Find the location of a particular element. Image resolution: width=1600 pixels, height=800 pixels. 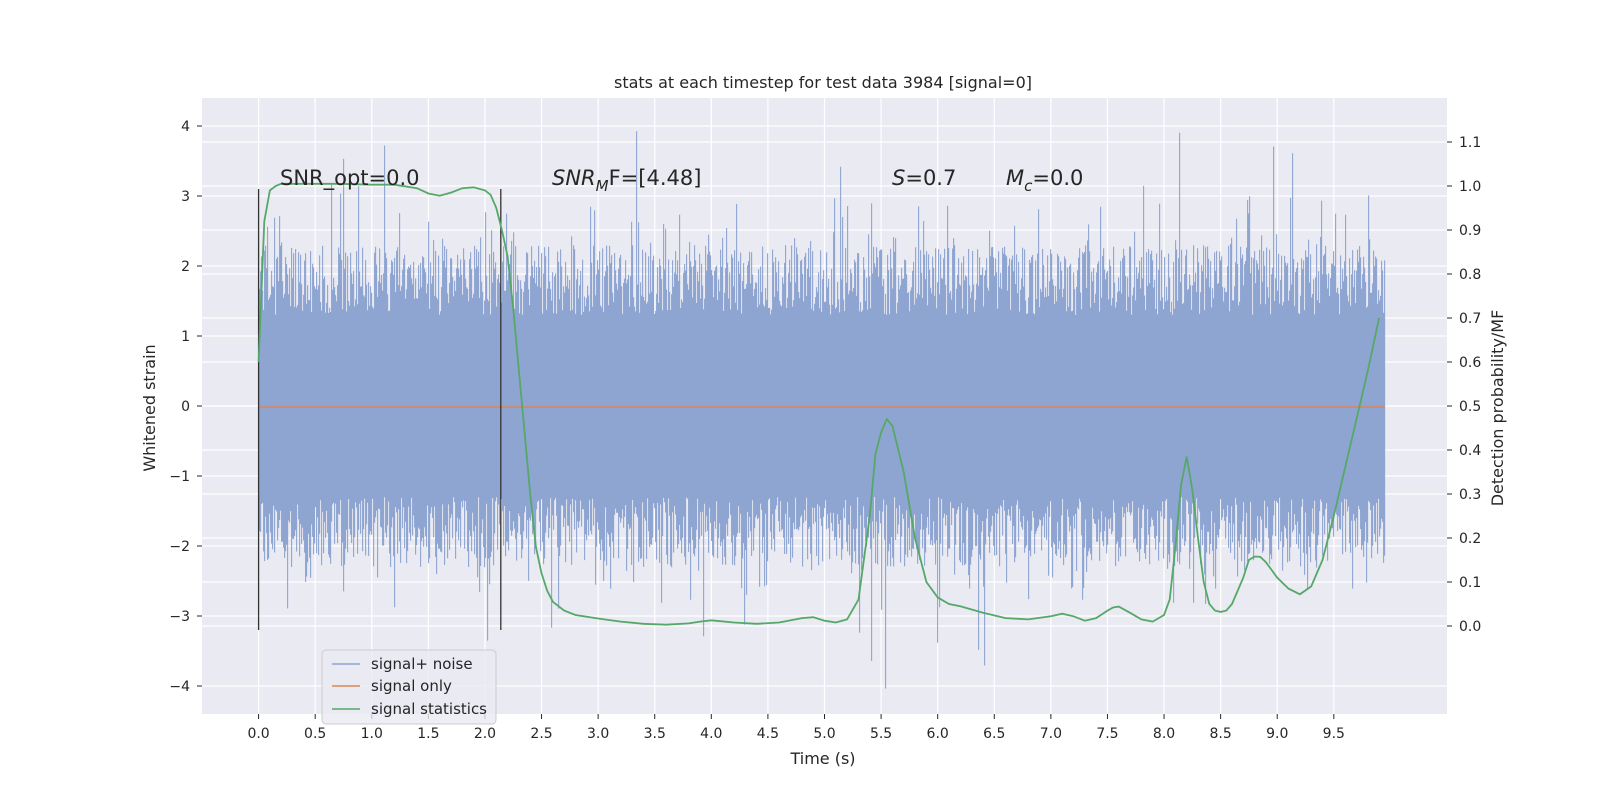

legend-label-signal-only: signal only is located at coordinates (411, 686).